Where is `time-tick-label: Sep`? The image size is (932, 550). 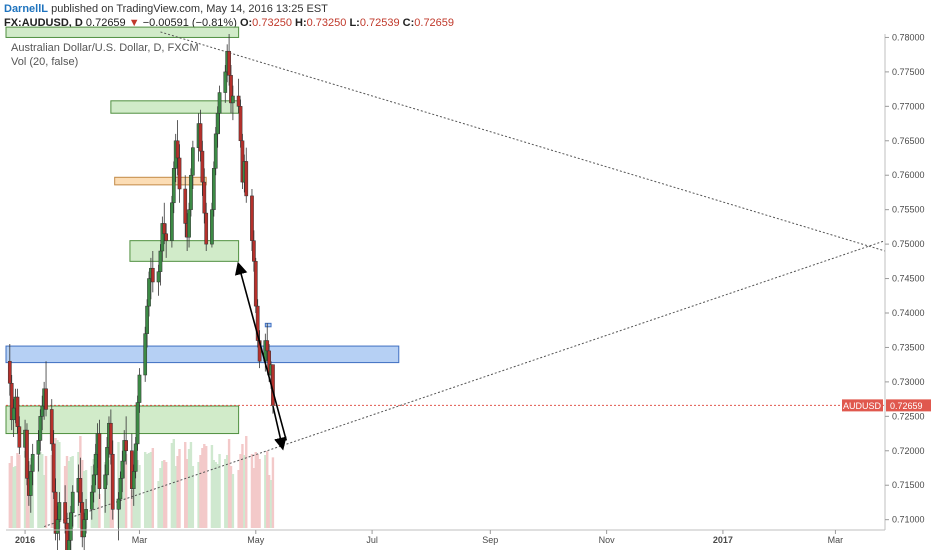
time-tick-label: Sep is located at coordinates (490, 540).